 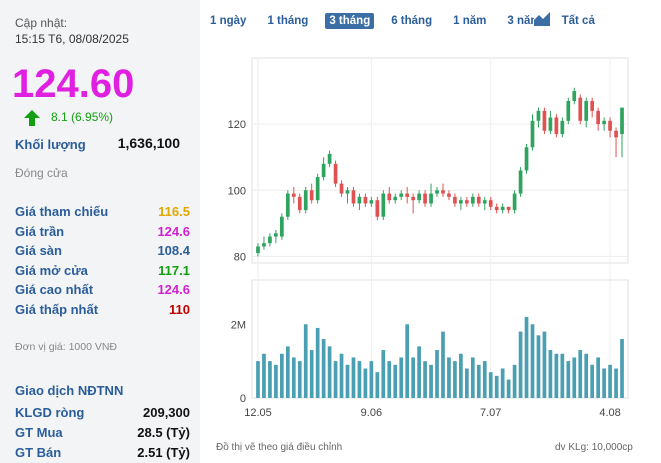 I want to click on tab-range: 6 tháng, so click(x=412, y=21).